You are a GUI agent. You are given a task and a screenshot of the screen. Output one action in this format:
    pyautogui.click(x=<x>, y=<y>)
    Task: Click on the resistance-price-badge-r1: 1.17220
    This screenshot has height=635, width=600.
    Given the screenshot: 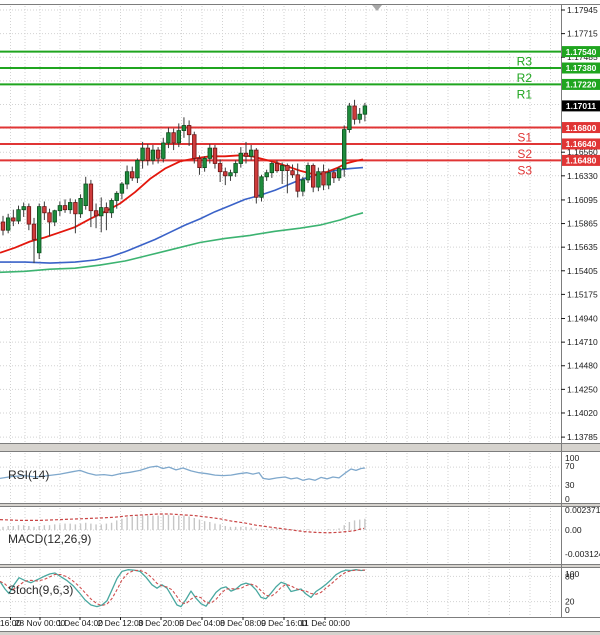 What is the action you would take?
    pyautogui.click(x=581, y=85)
    